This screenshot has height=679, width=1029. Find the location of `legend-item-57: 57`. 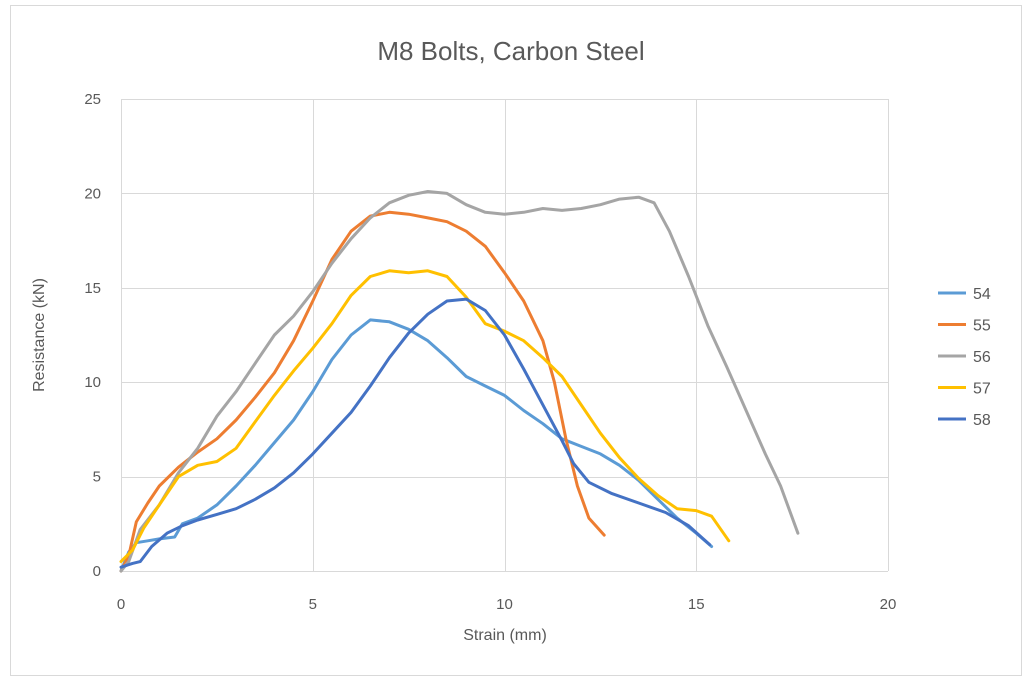

legend-item-57: 57 is located at coordinates (964, 389).